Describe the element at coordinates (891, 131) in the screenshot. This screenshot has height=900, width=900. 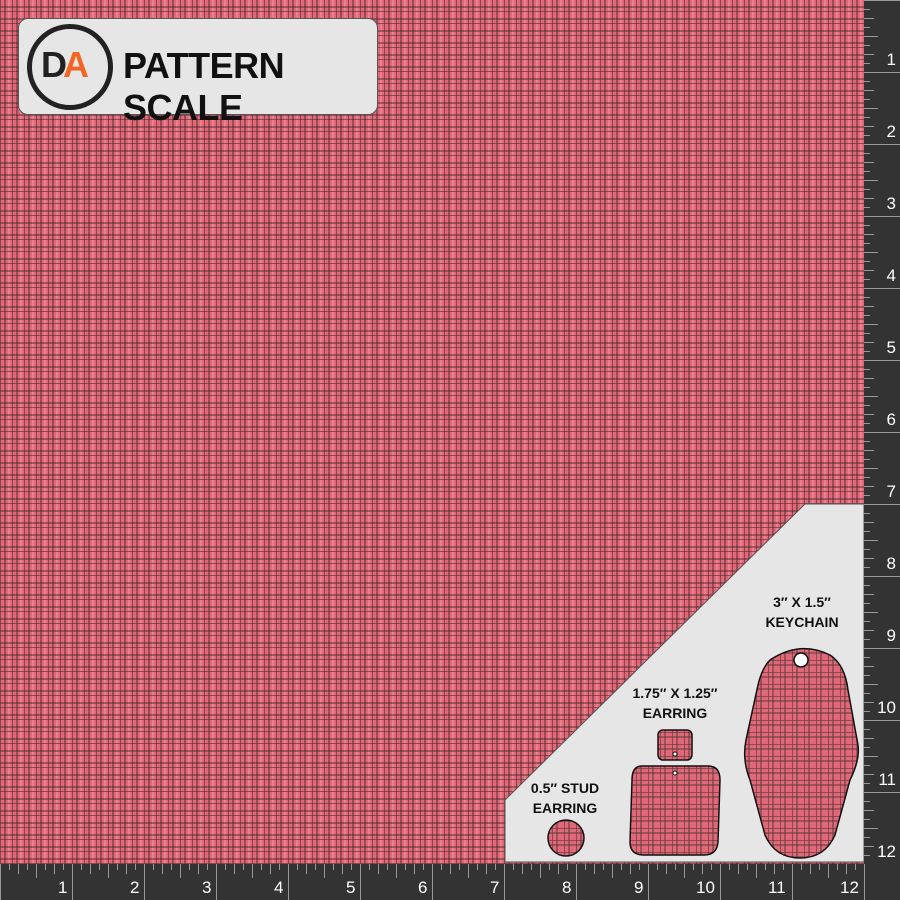
I see `ruler-label: 2` at that location.